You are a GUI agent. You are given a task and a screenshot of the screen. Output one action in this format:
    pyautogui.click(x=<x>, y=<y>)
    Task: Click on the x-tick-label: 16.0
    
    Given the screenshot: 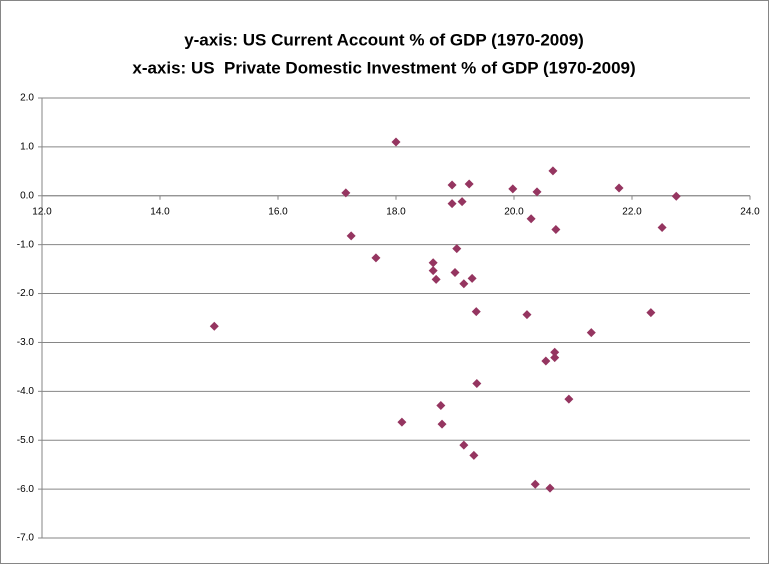 What is the action you would take?
    pyautogui.click(x=278, y=211)
    